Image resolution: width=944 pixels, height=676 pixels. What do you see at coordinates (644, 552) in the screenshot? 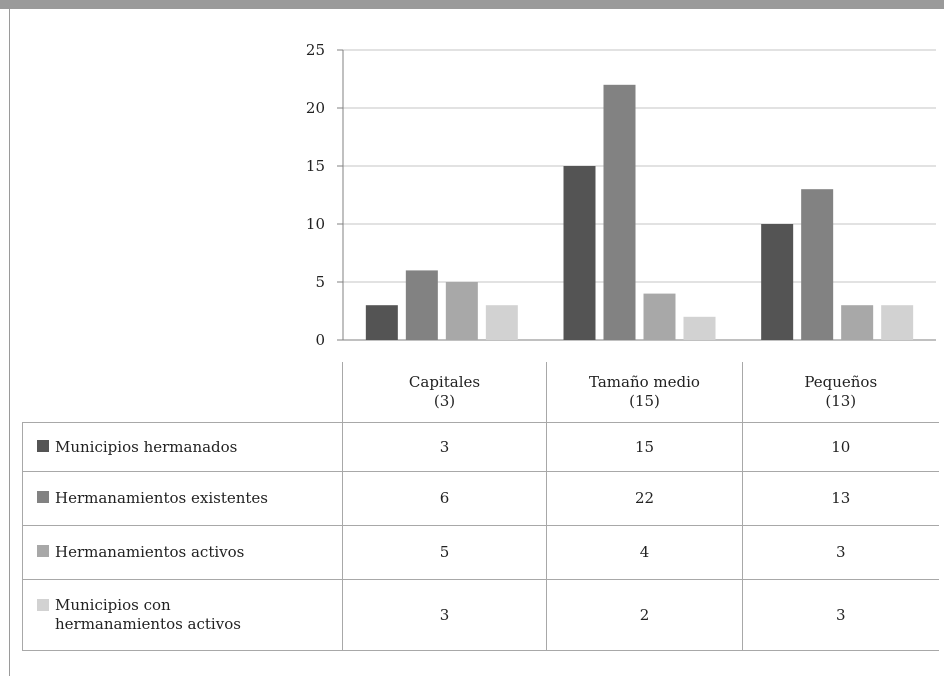
I see `table-cell: 4` at bounding box center [644, 552].